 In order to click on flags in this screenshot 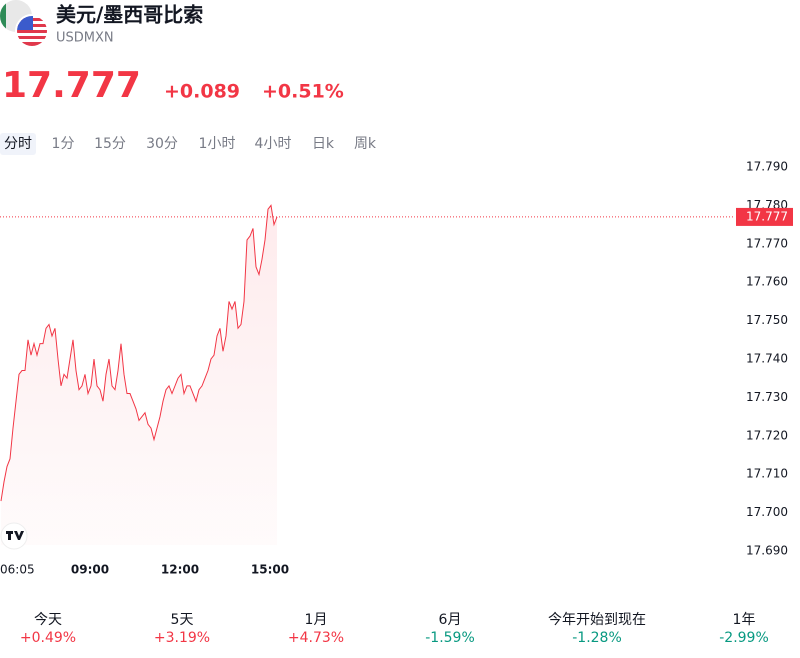, I will do `click(24, 24)`.